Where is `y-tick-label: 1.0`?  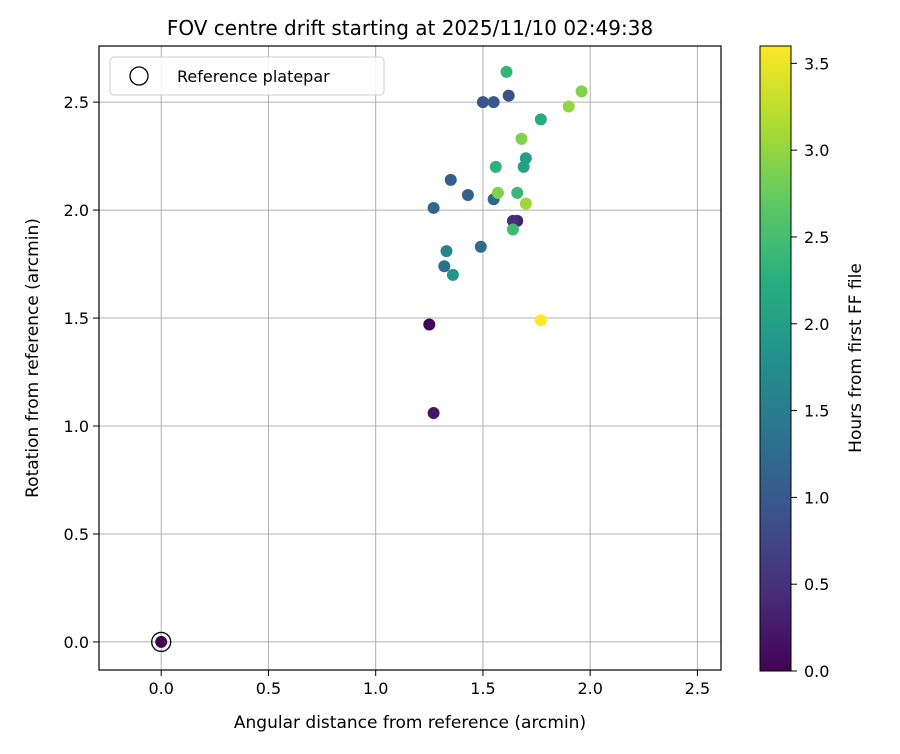
y-tick-label: 1.0 is located at coordinates (76, 426).